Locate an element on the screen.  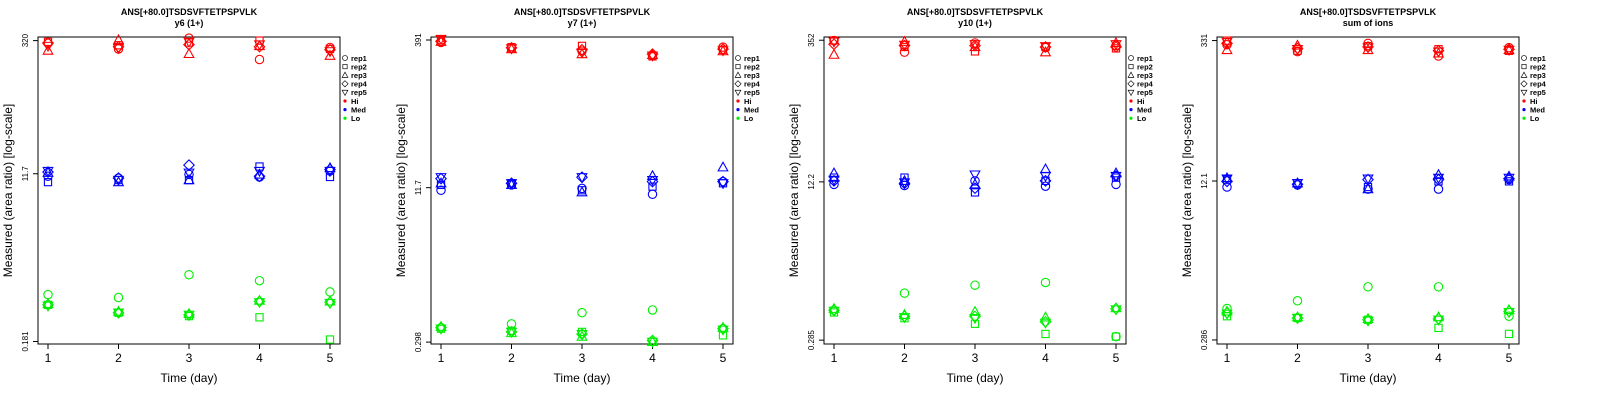
legend-symbol-rep1 is located at coordinates (1524, 58).